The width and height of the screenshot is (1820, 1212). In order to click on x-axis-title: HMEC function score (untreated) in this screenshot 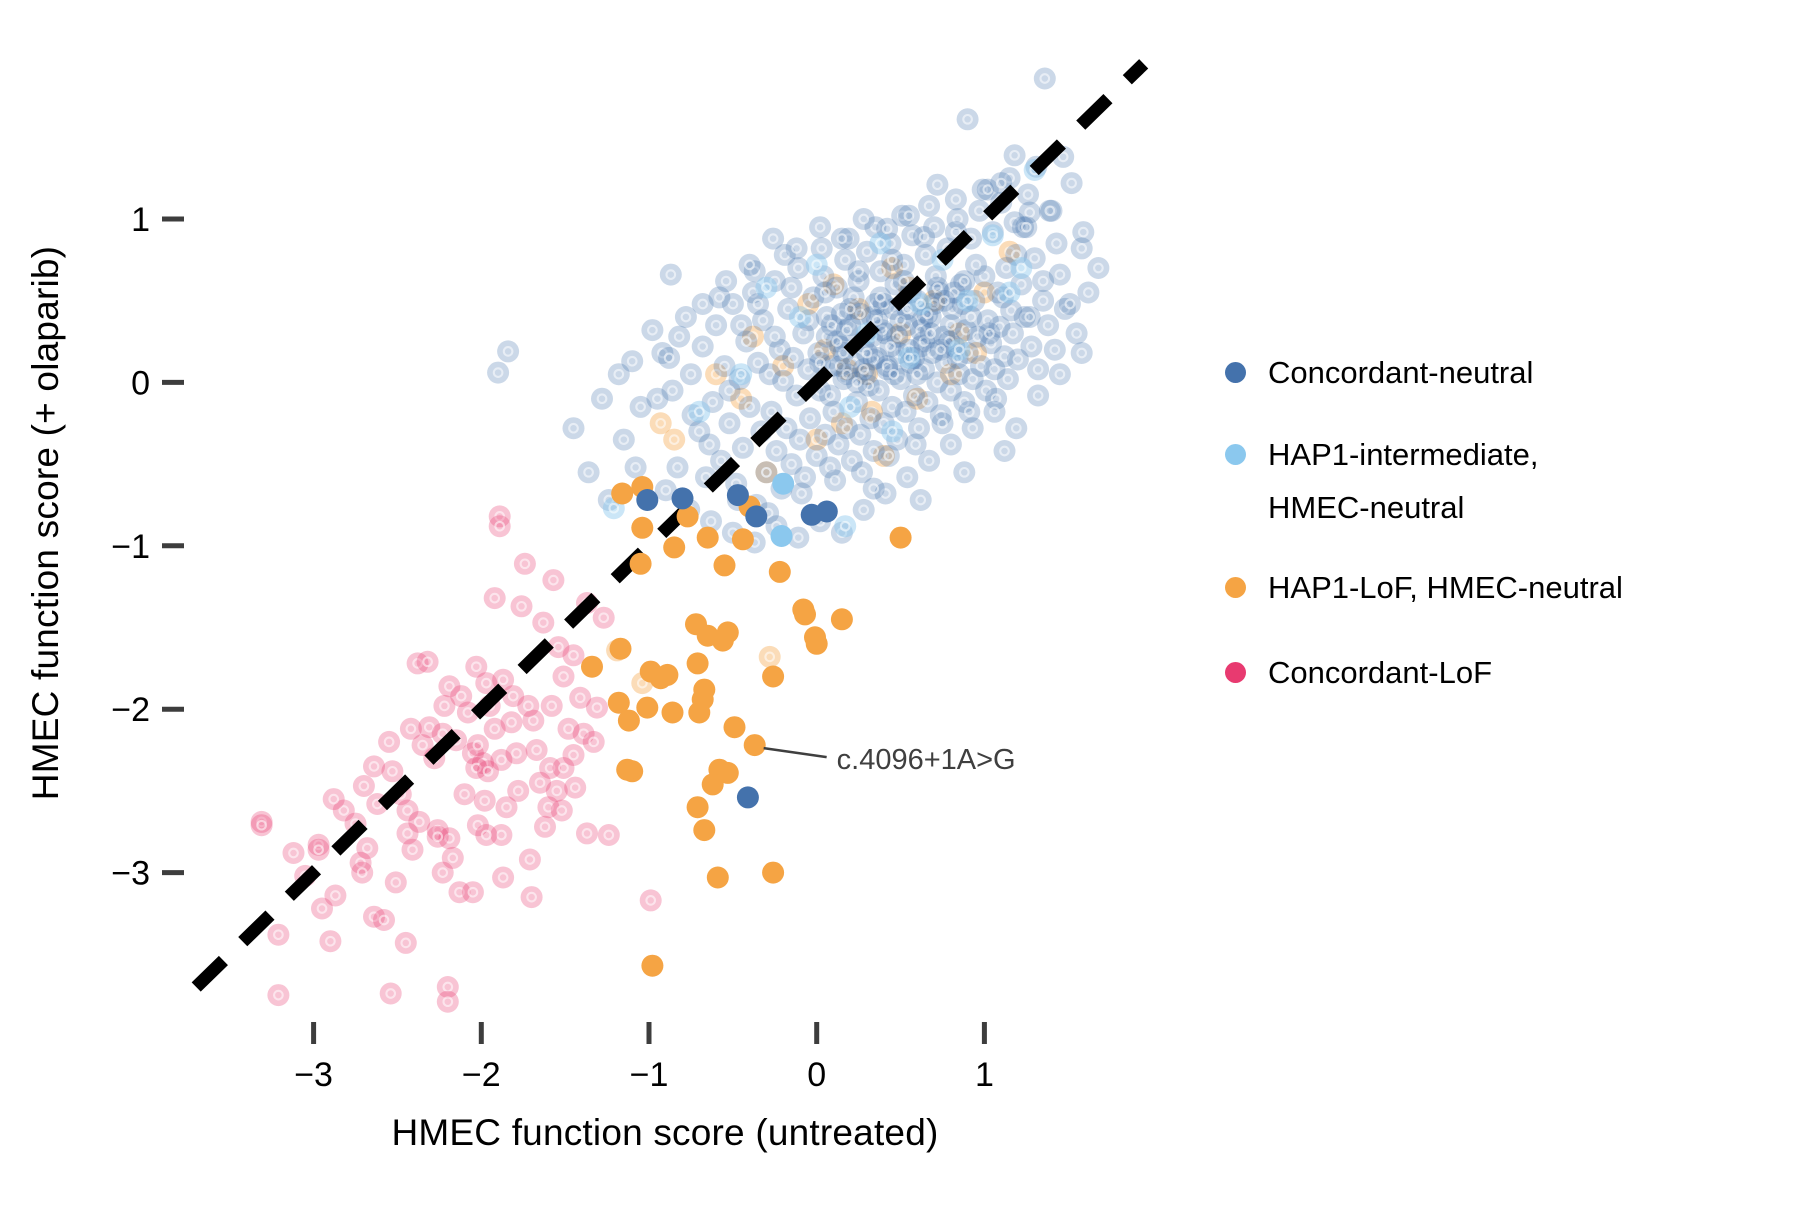, I will do `click(665, 1132)`.